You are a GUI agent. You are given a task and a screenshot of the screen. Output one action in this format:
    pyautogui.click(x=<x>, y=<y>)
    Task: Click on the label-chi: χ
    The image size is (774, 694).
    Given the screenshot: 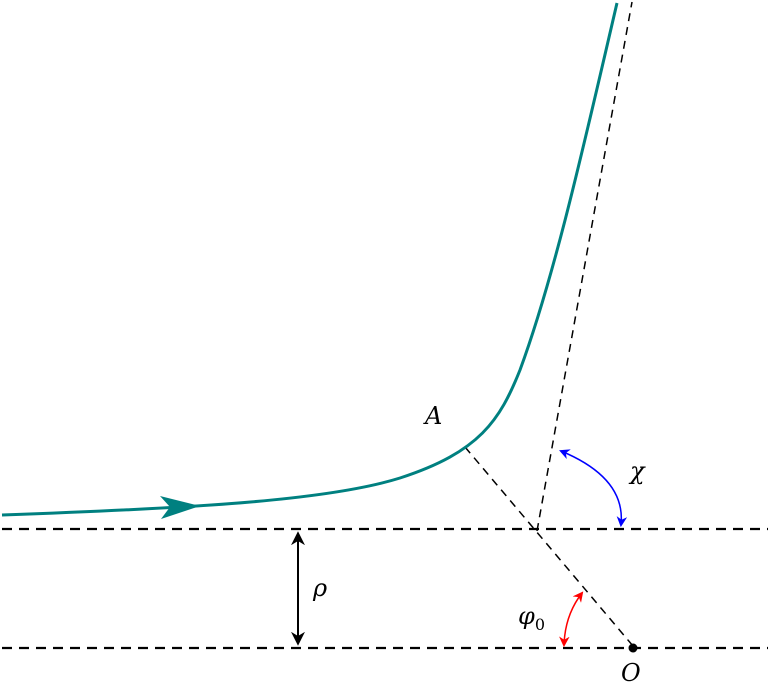 What is the action you would take?
    pyautogui.click(x=637, y=471)
    